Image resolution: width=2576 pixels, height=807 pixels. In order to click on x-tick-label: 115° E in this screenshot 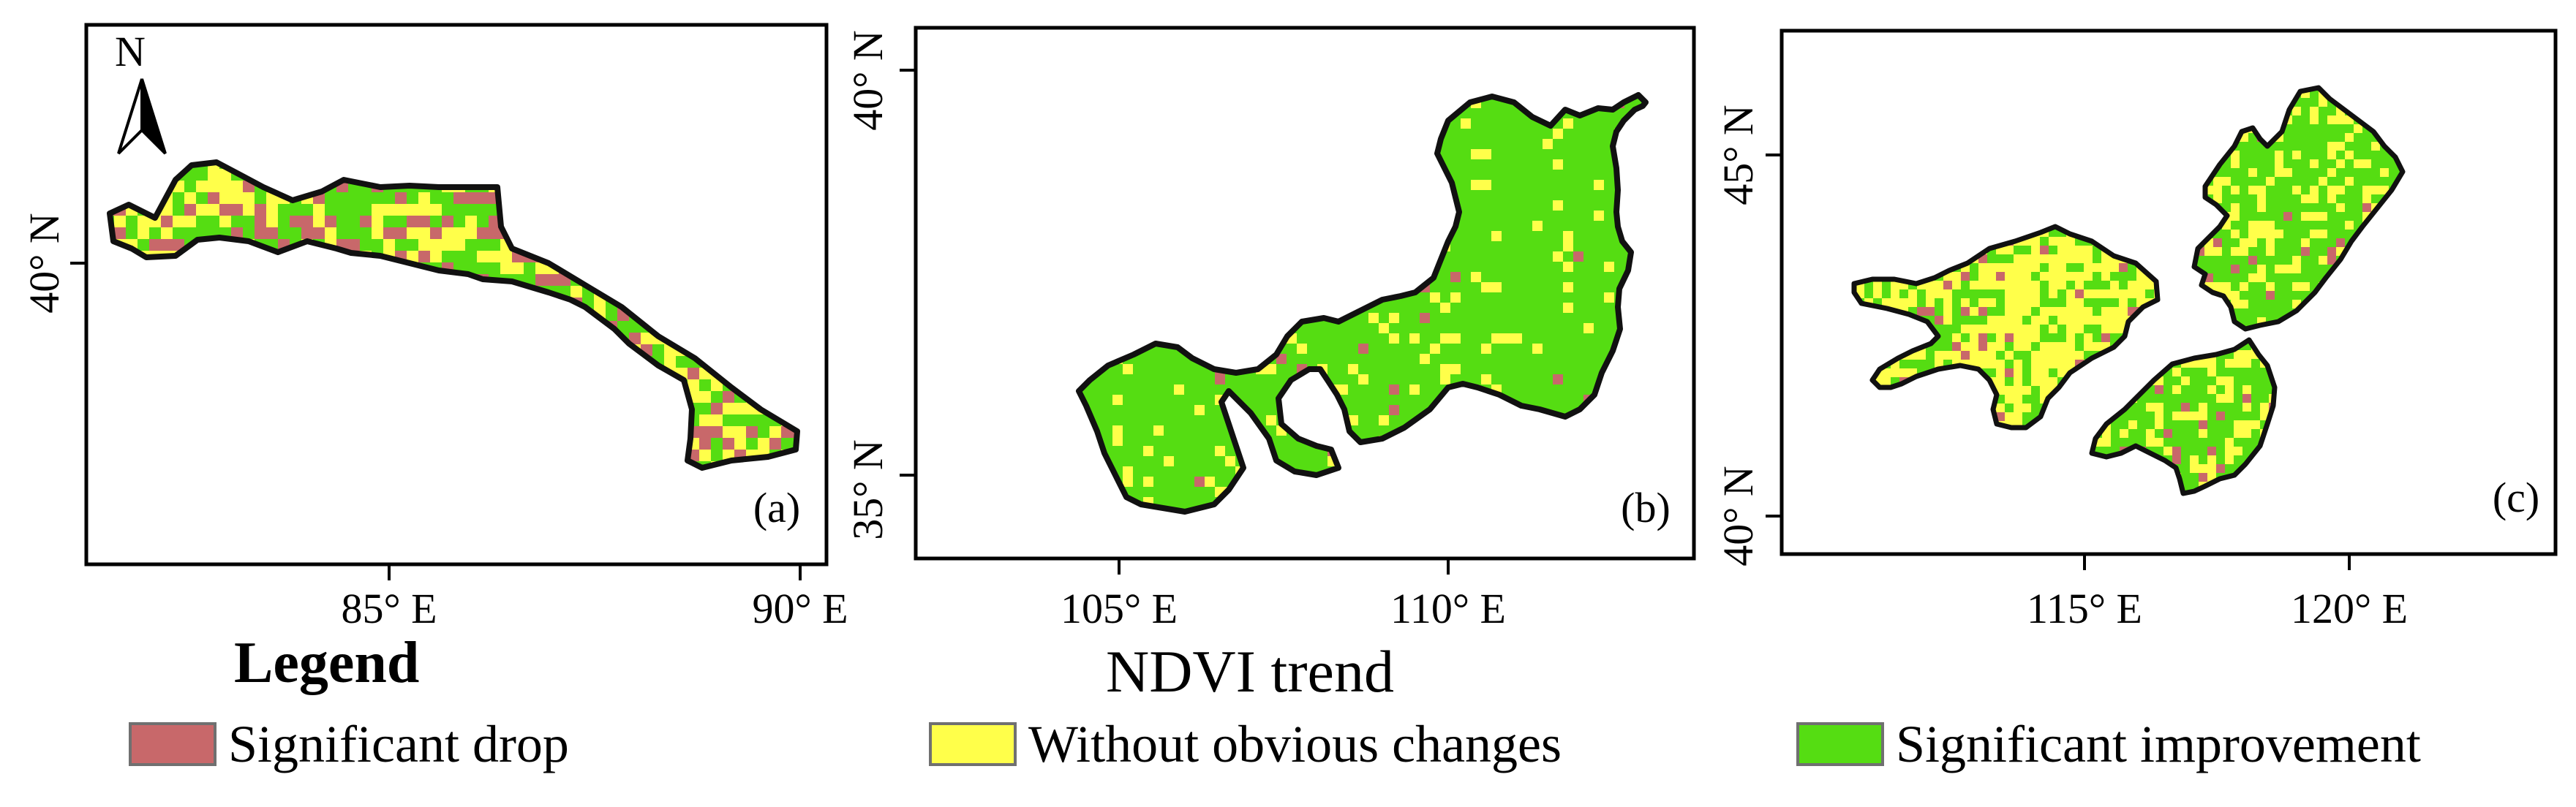, I will do `click(2084, 608)`.